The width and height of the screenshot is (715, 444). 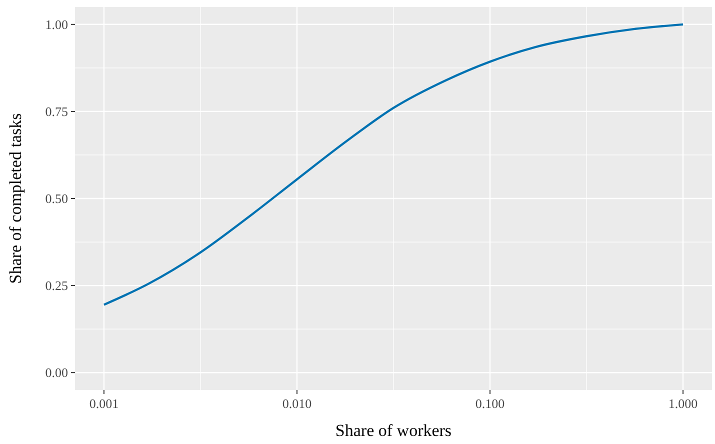 What do you see at coordinates (56, 112) in the screenshot?
I see `y-tick-label: 0.75` at bounding box center [56, 112].